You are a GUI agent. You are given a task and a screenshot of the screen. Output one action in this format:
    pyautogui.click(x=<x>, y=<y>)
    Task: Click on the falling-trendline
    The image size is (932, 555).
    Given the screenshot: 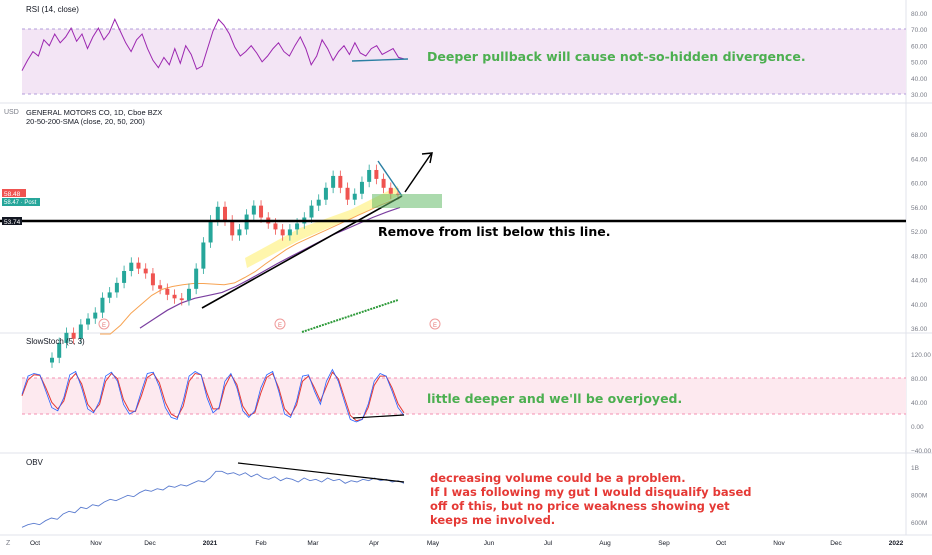 What is the action you would take?
    pyautogui.click(x=390, y=178)
    